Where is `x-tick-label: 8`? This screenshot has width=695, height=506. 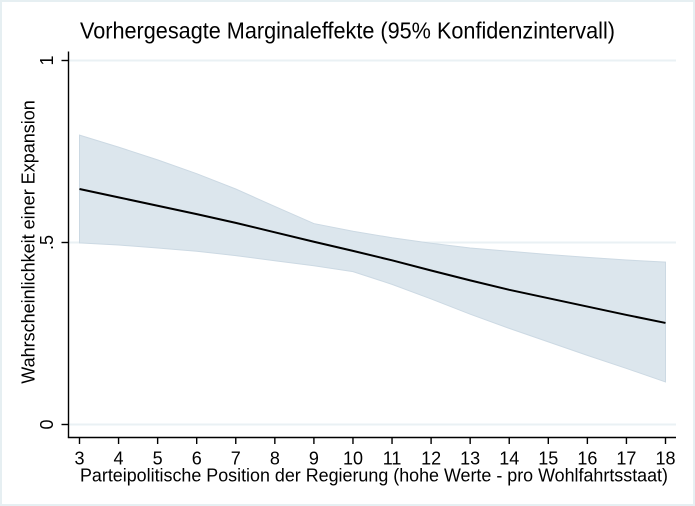 x-tick-label: 8 is located at coordinates (275, 459).